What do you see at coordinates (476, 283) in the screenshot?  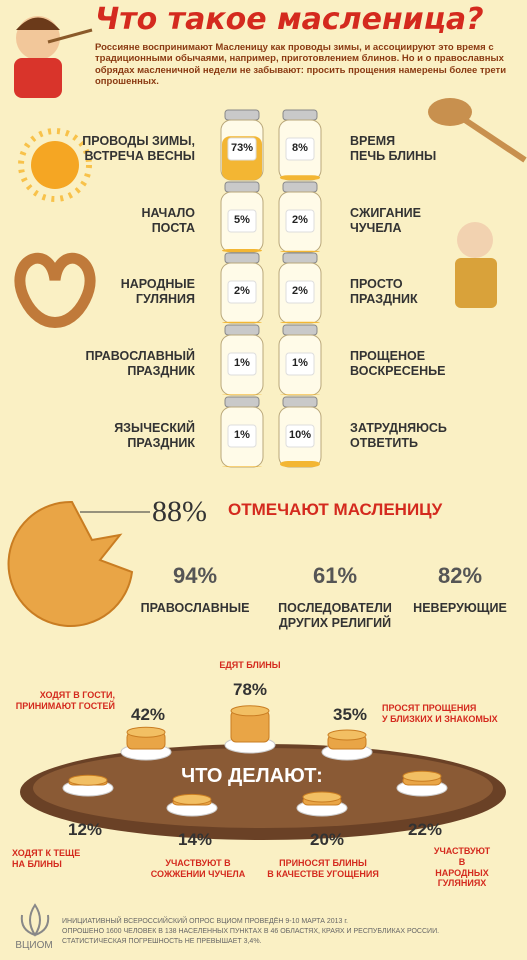 I see `doll-body` at bounding box center [476, 283].